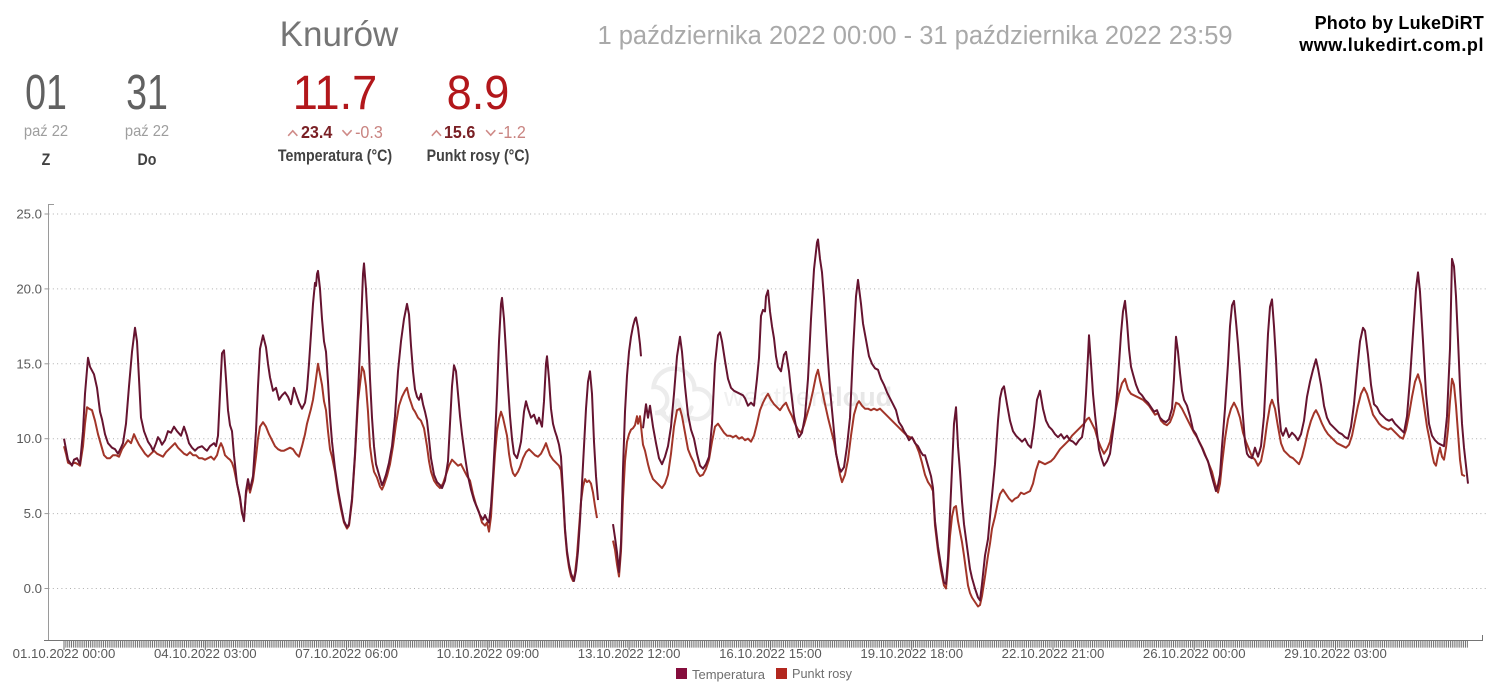  What do you see at coordinates (29, 288) in the screenshot?
I see `svg-text: 20.0` at bounding box center [29, 288].